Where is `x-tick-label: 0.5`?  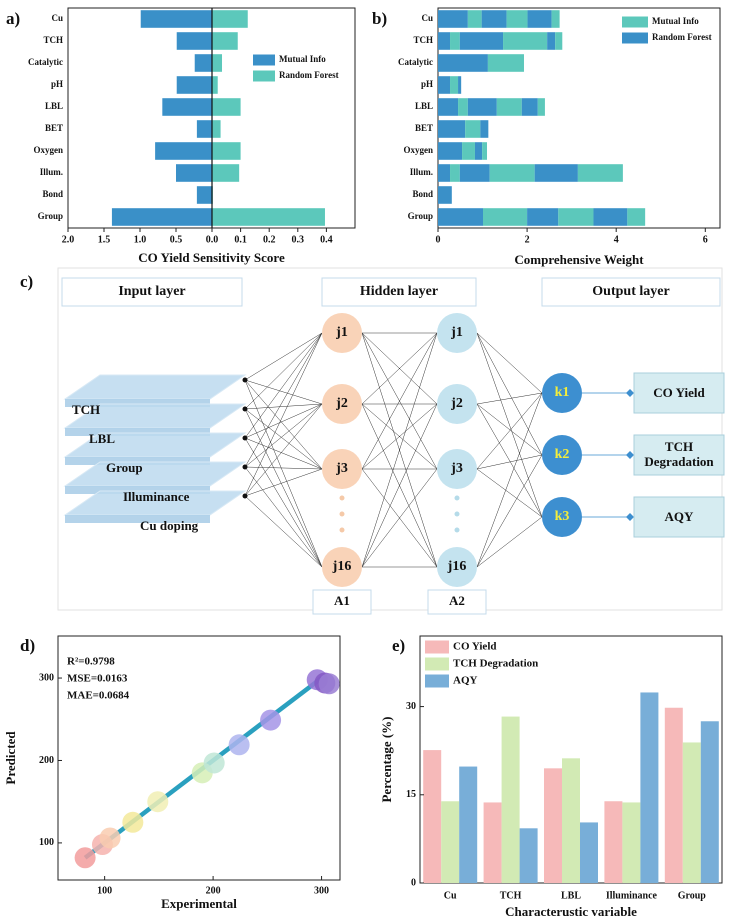 x-tick-label: 0.5 is located at coordinates (176, 239).